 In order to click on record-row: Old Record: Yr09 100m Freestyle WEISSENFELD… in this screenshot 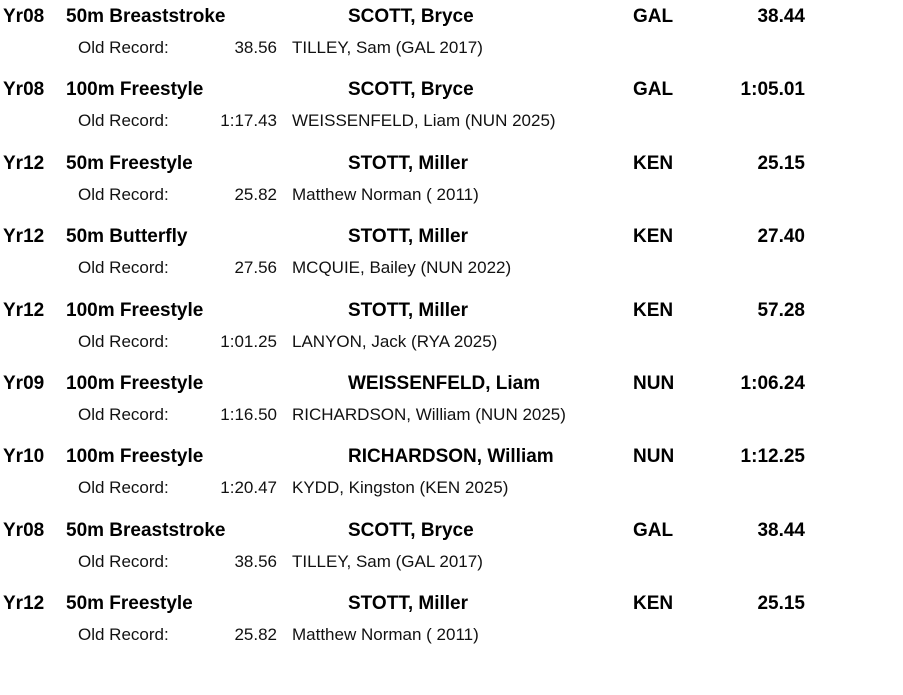, I will do `click(451, 407)`.